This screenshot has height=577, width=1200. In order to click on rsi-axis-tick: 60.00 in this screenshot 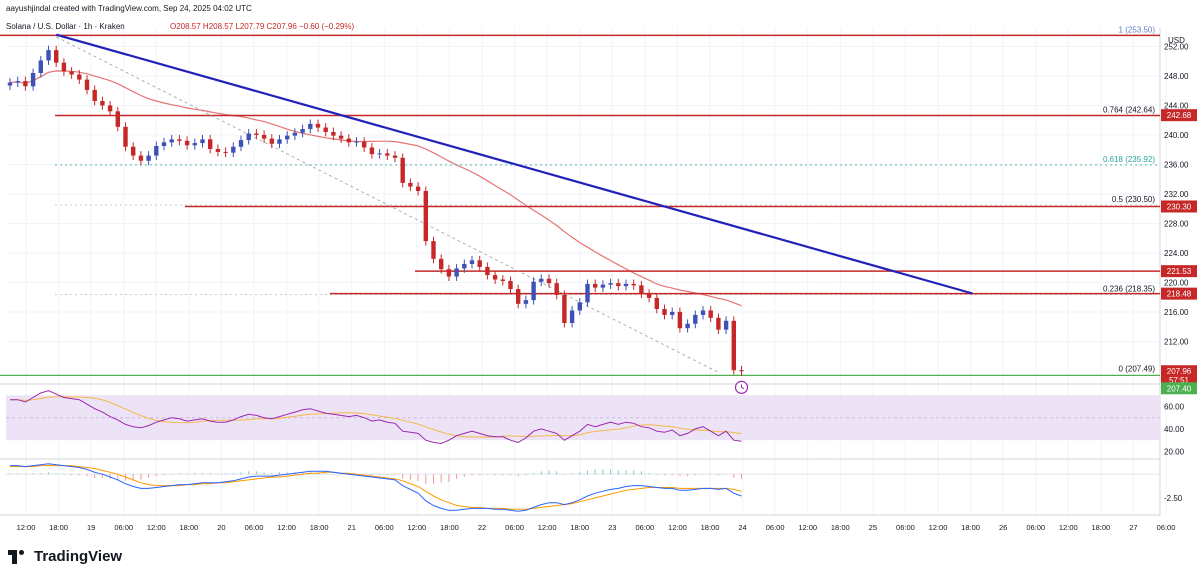, I will do `click(1174, 406)`.